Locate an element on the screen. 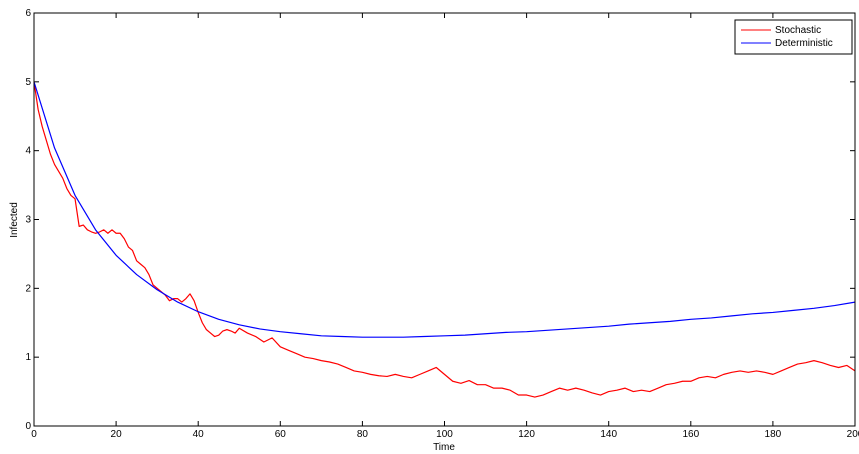  x-tick-label: 160 is located at coordinates (690, 434).